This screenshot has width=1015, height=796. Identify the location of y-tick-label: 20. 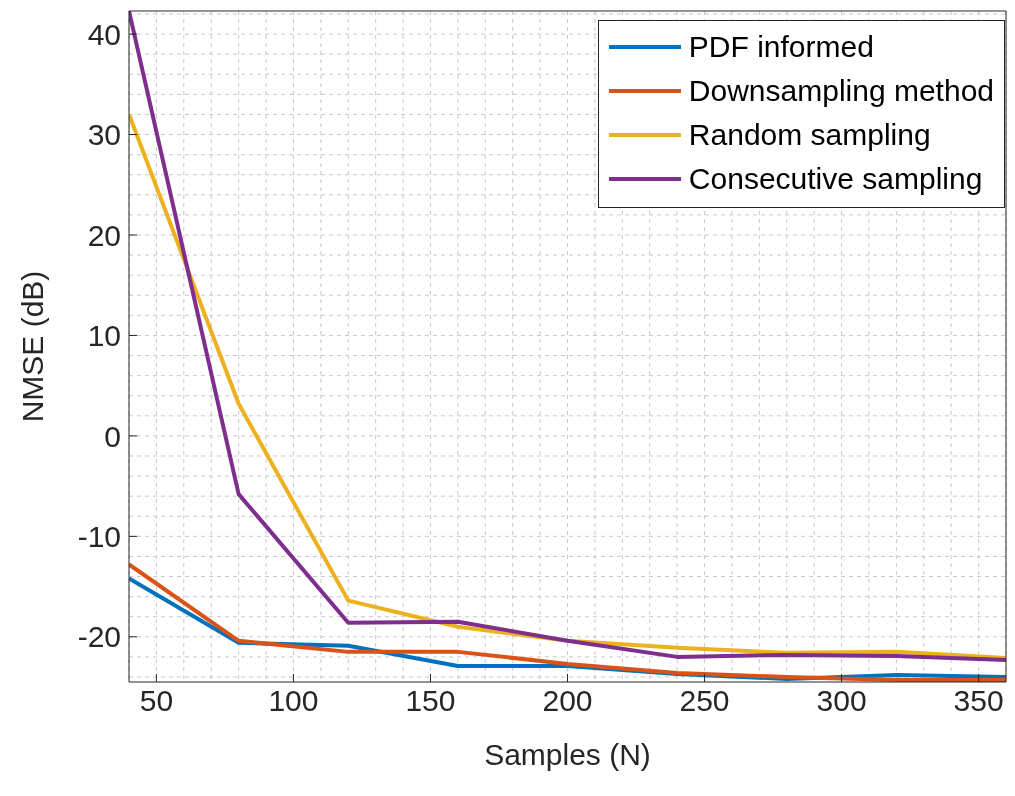
(104, 235).